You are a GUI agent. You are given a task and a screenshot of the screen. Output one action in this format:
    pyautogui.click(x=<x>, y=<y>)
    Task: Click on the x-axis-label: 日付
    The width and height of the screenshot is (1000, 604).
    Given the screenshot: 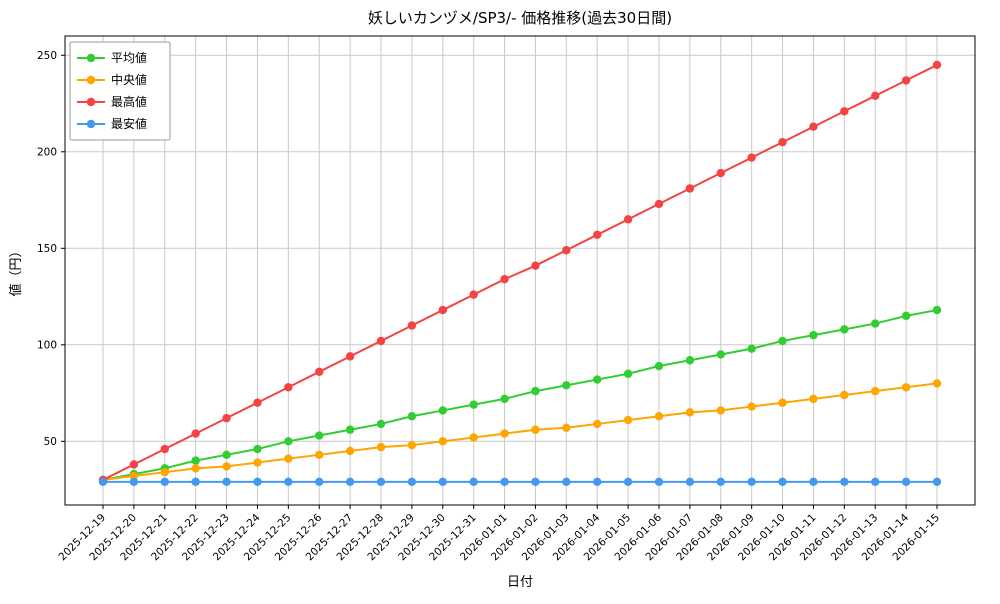 What is the action you would take?
    pyautogui.click(x=520, y=582)
    